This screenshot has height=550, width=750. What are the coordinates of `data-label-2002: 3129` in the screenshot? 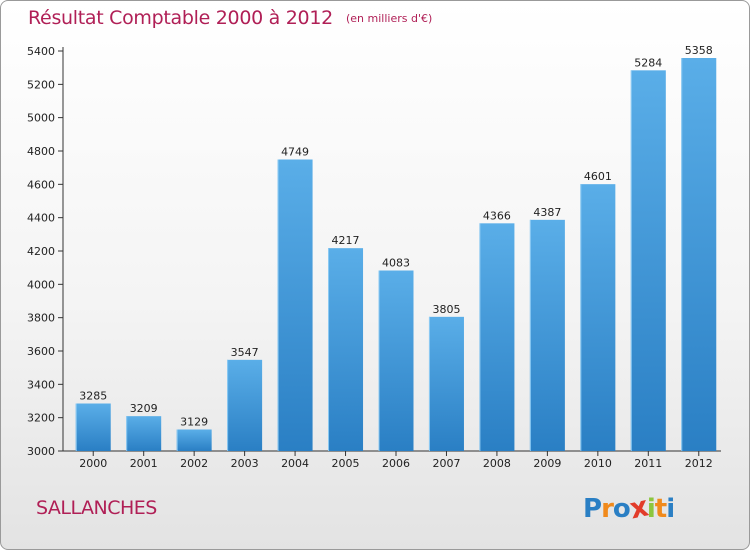 It's located at (194, 422).